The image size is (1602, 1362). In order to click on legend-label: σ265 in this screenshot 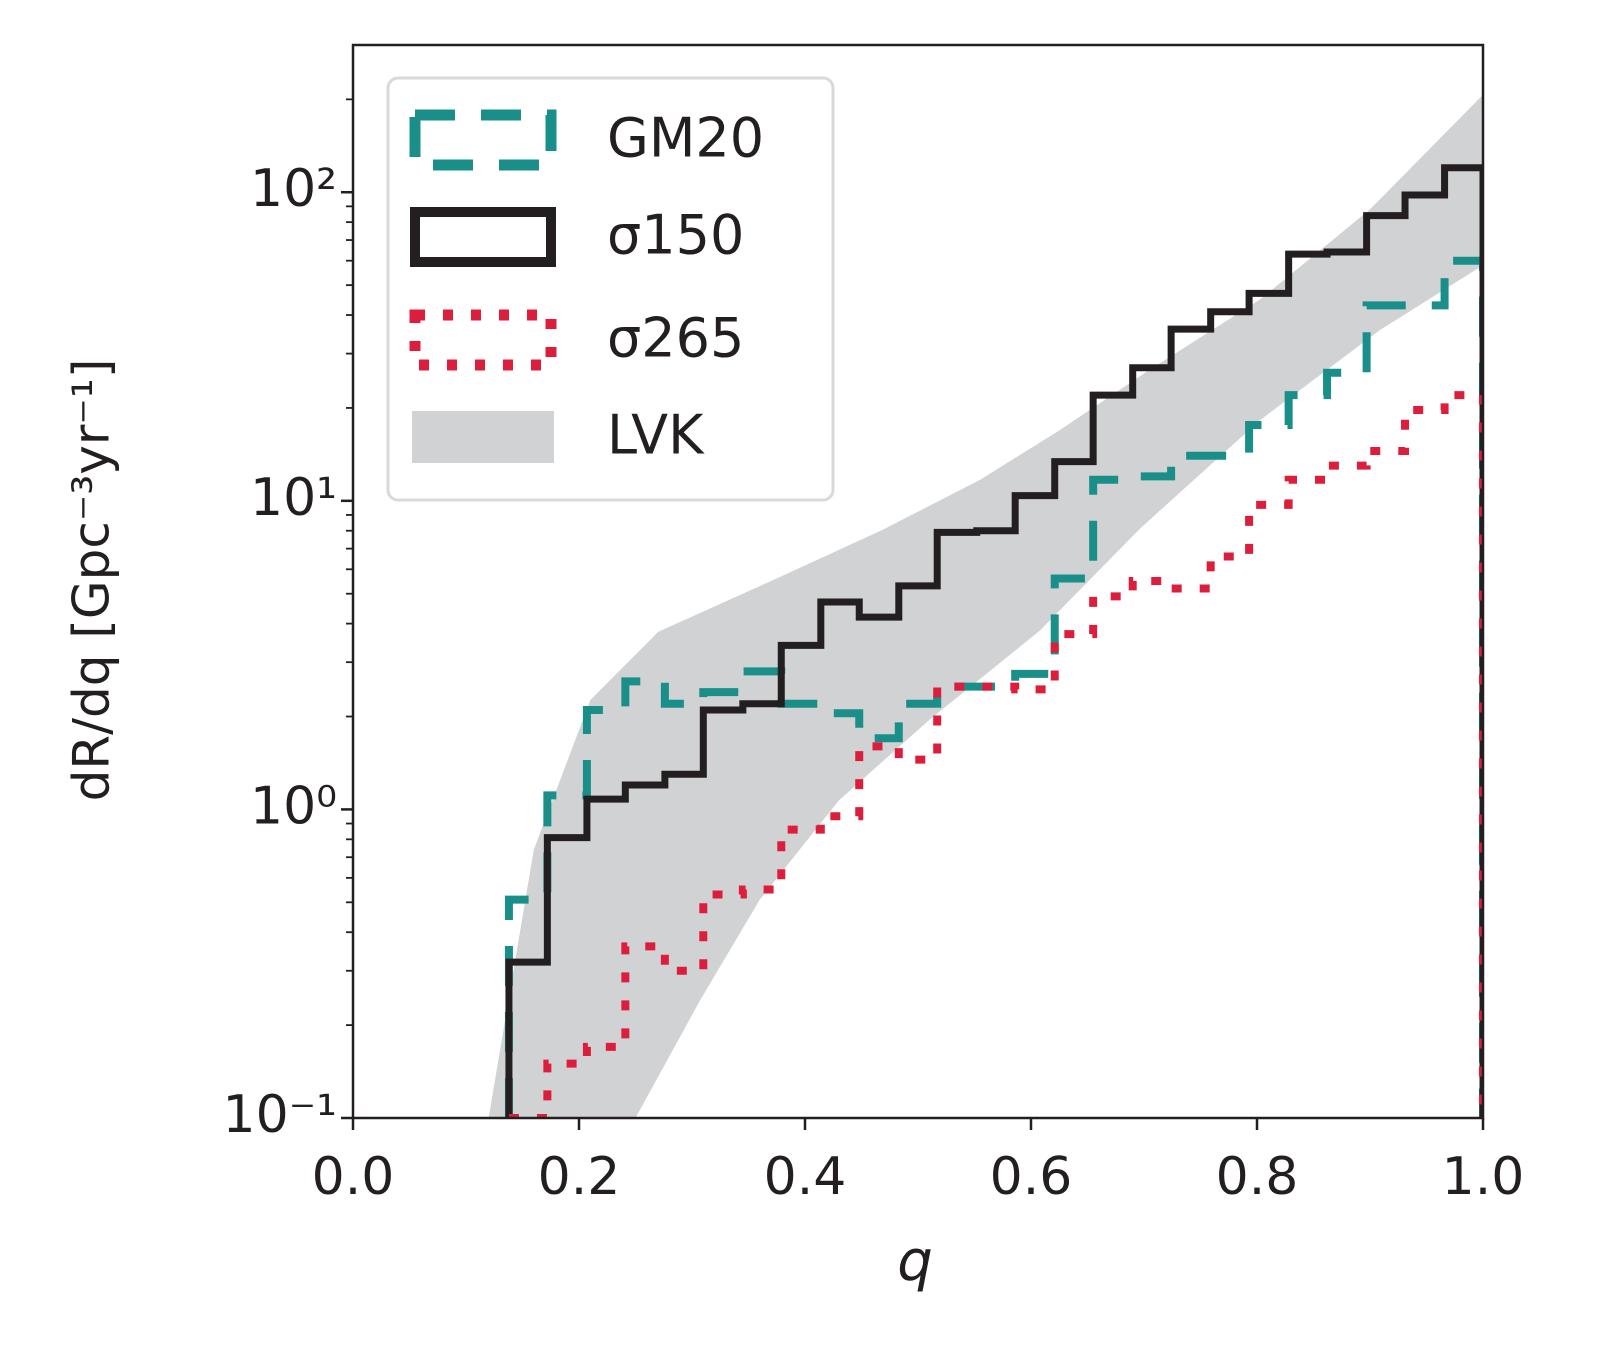, I will do `click(675, 338)`.